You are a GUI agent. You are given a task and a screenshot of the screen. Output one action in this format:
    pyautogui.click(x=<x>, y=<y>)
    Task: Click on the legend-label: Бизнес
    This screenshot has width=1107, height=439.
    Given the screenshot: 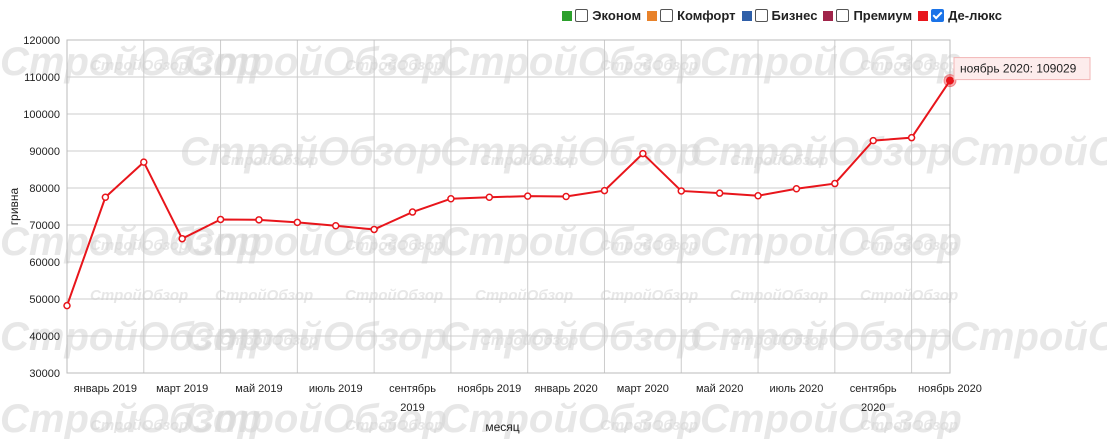 What is the action you would take?
    pyautogui.click(x=794, y=15)
    